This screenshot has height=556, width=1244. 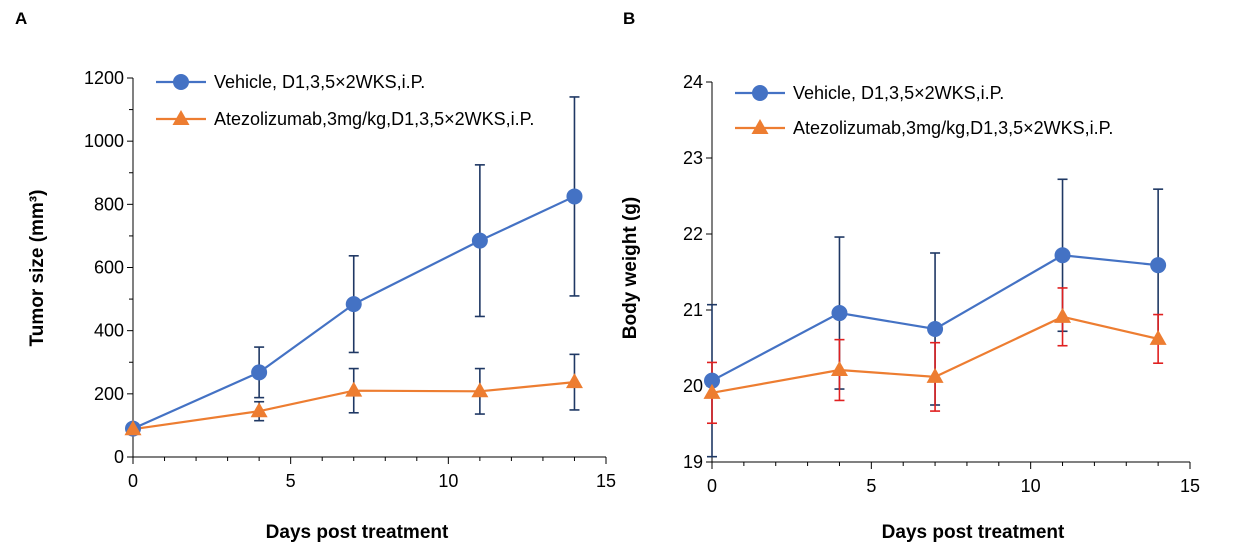 What do you see at coordinates (109, 394) in the screenshot?
I see `panel-a-y-tick-label: 200` at bounding box center [109, 394].